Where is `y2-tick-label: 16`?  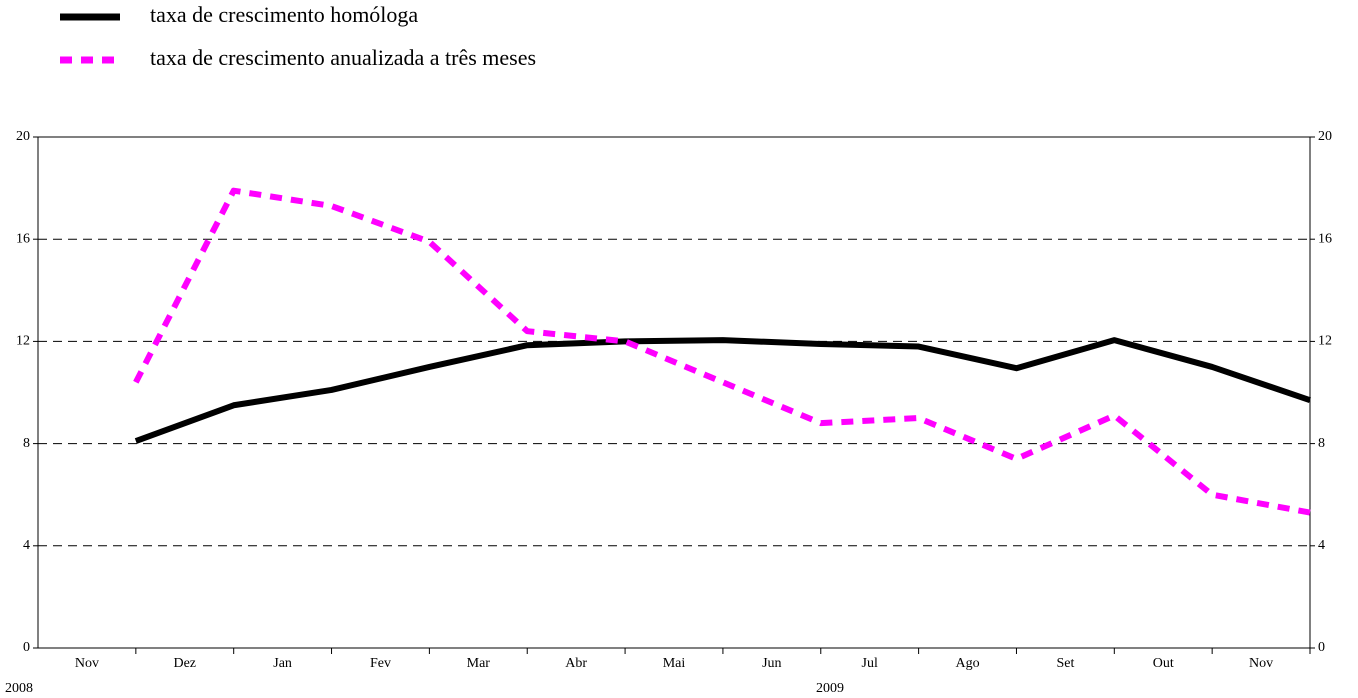 y2-tick-label: 16 is located at coordinates (1325, 238).